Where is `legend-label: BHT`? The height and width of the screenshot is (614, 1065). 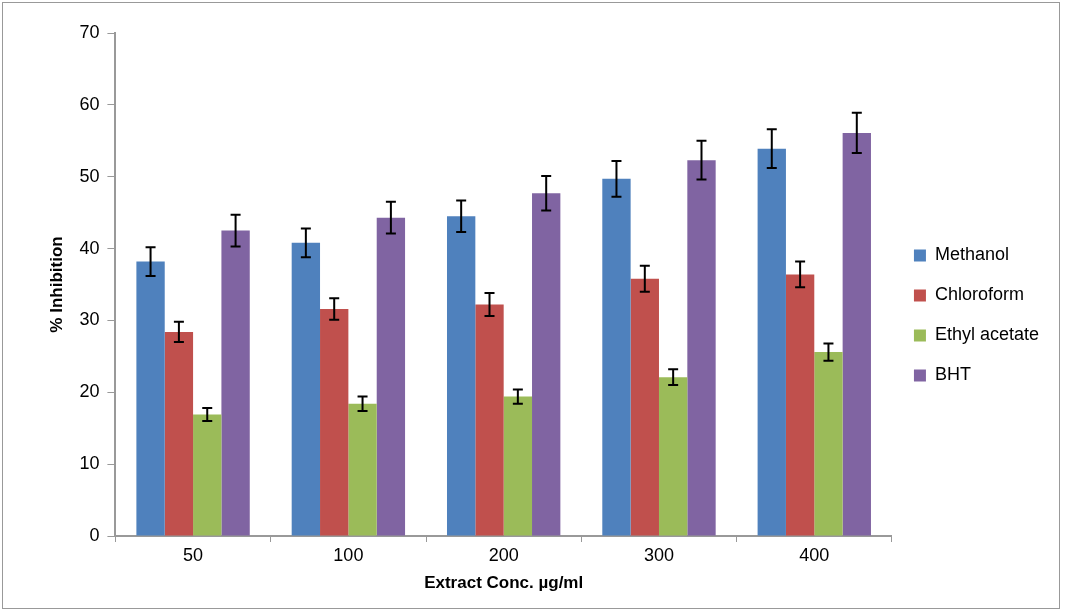
legend-label: BHT is located at coordinates (952, 374).